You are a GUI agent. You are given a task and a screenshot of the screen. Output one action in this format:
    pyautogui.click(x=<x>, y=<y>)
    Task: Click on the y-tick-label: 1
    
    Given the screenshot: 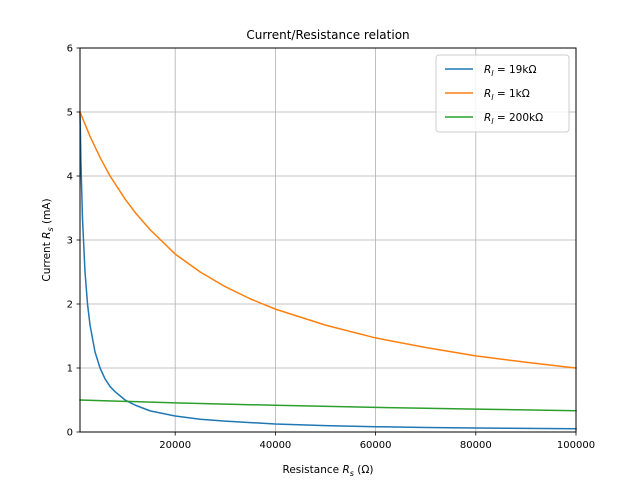 What is the action you would take?
    pyautogui.click(x=70, y=369)
    